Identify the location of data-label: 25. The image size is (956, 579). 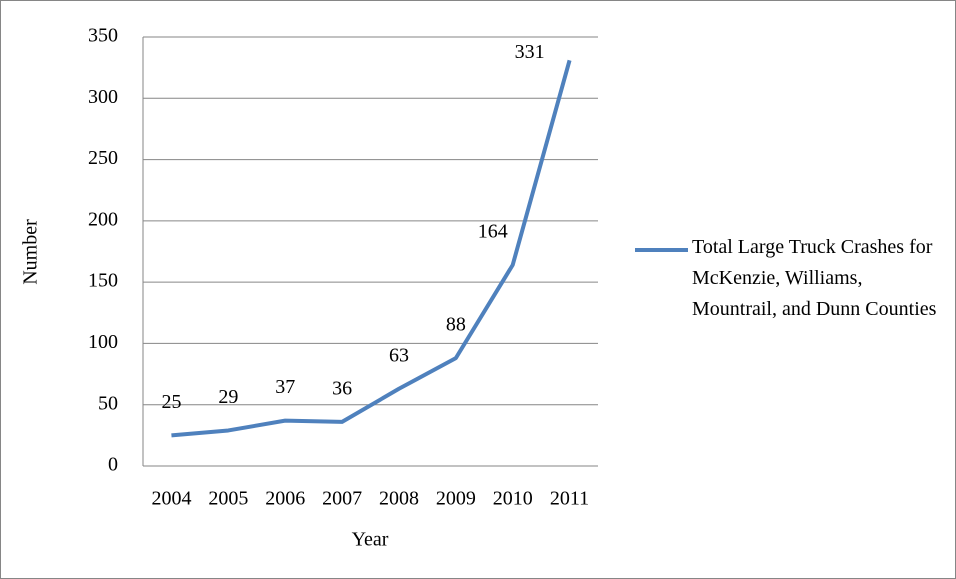
(171, 402).